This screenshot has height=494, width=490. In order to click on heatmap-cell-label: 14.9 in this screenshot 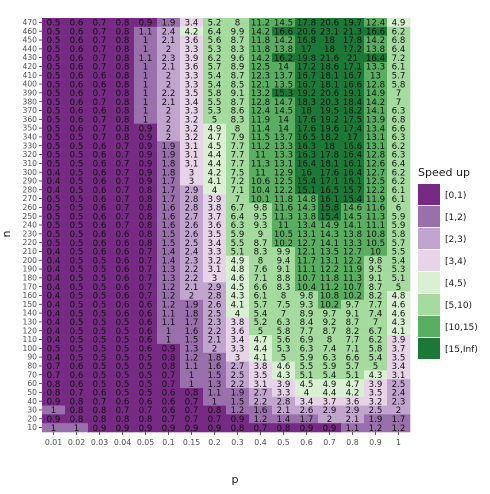, I will do `click(375, 94)`.